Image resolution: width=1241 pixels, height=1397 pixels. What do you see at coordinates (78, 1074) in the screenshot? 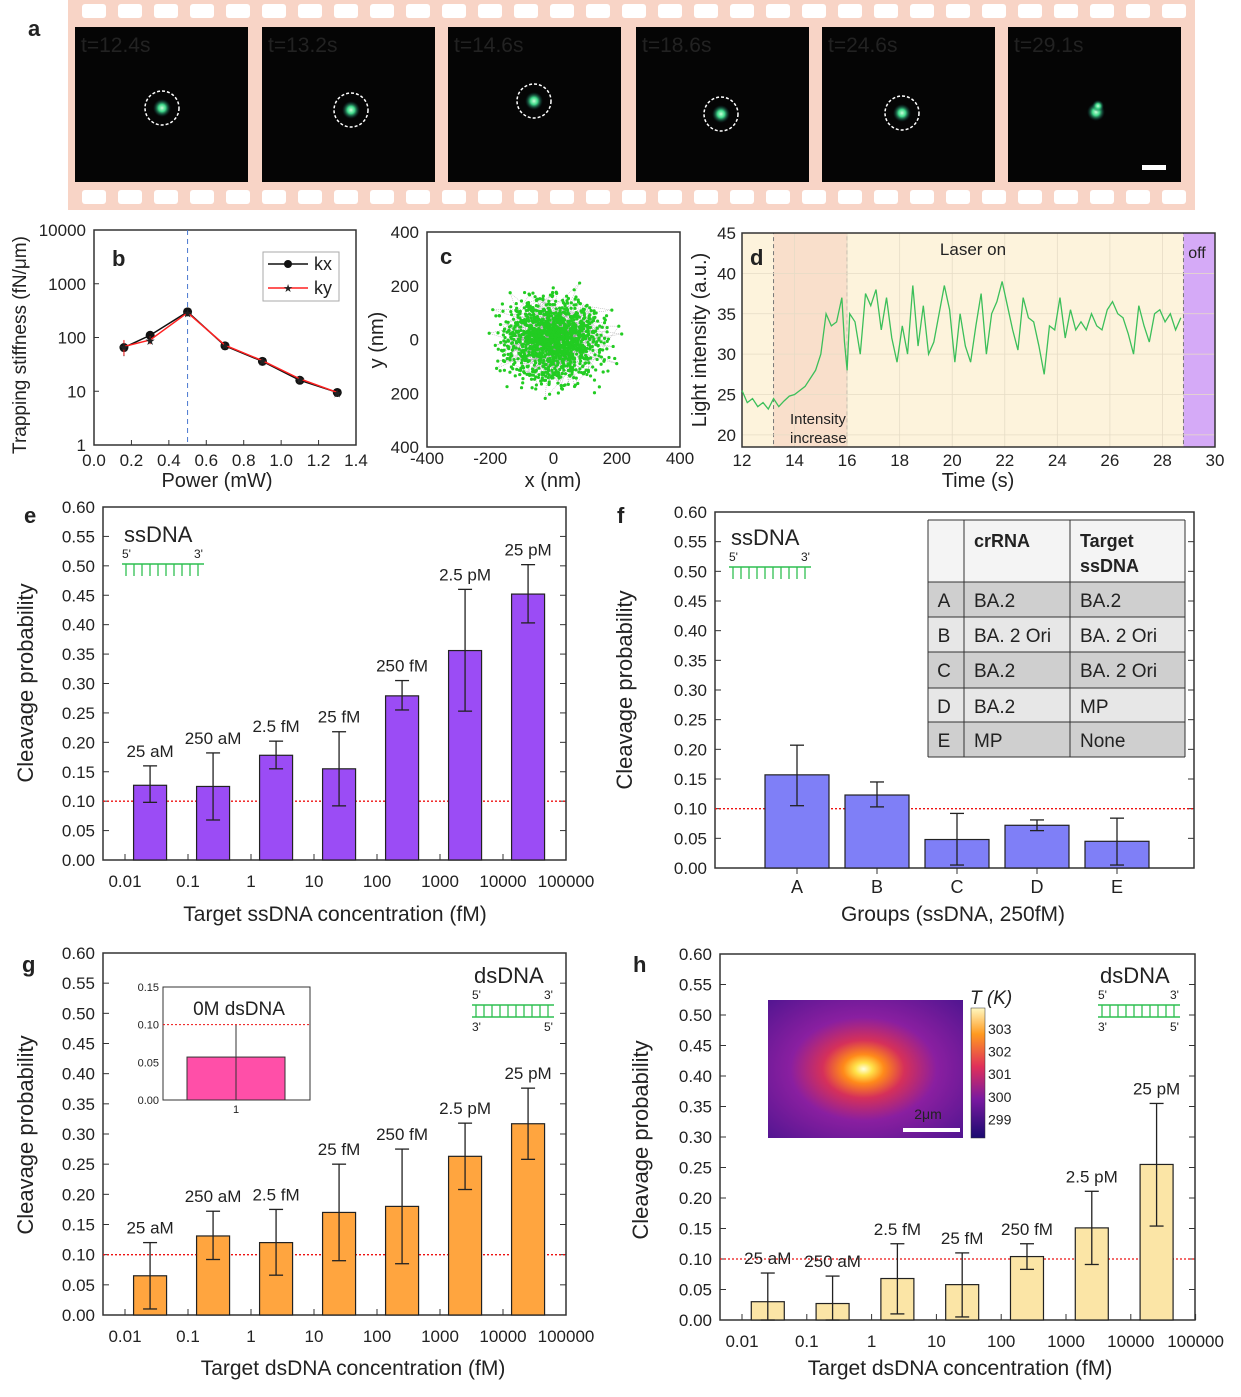
I see `y-tick-label: 0.40` at bounding box center [78, 1074].